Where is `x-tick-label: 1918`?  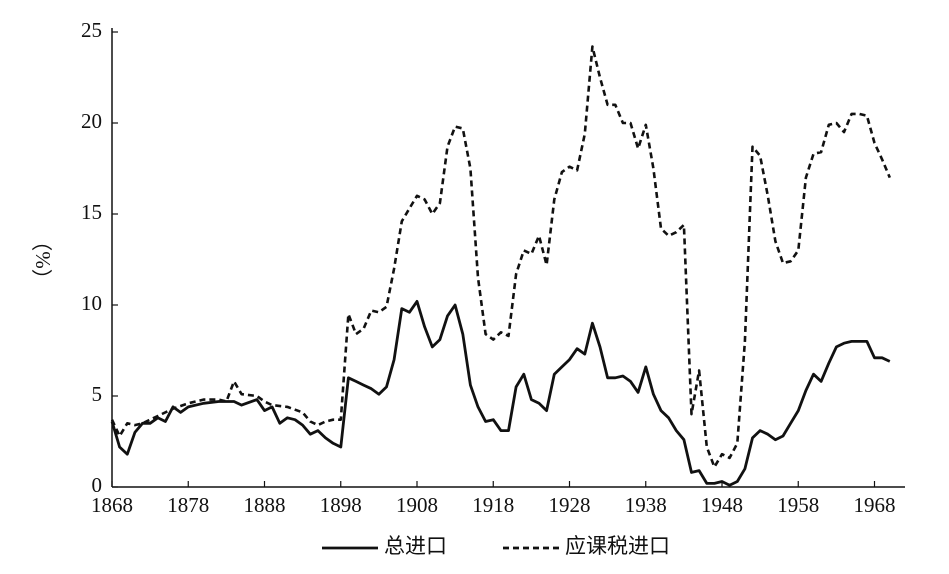 x-tick-label: 1918 is located at coordinates (493, 505).